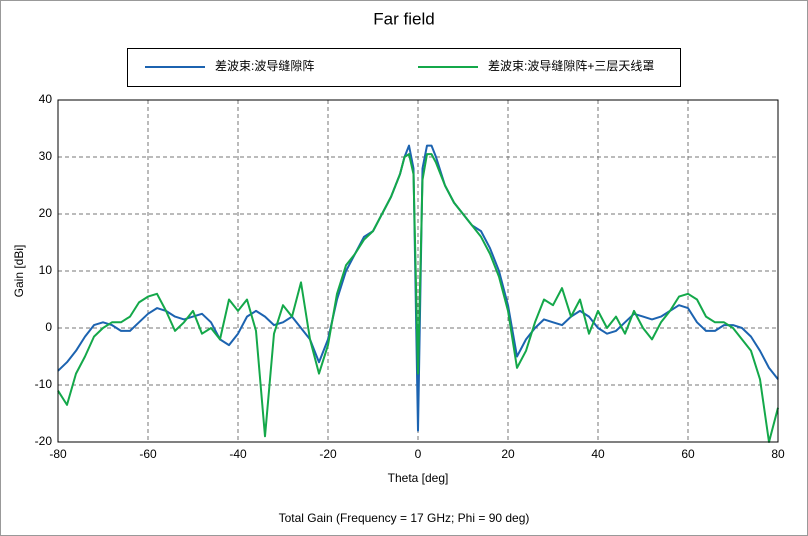 This screenshot has width=808, height=536. Describe the element at coordinates (58, 454) in the screenshot. I see `x-tick-label: -80` at that location.